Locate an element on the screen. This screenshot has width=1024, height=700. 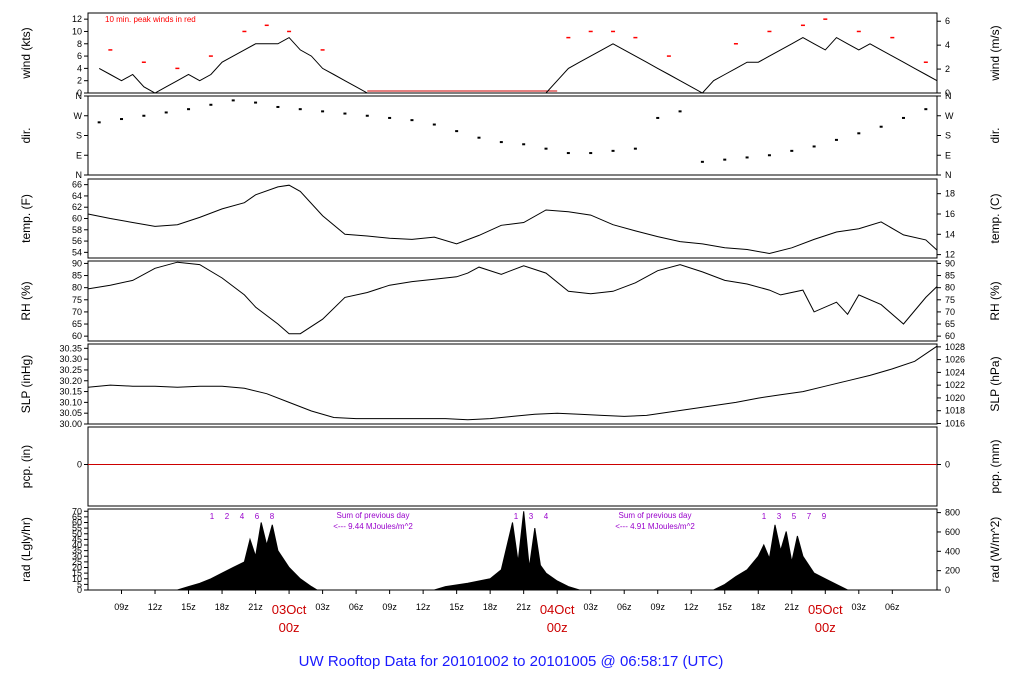
time-tick-label: 15z is located at coordinates (456, 607).